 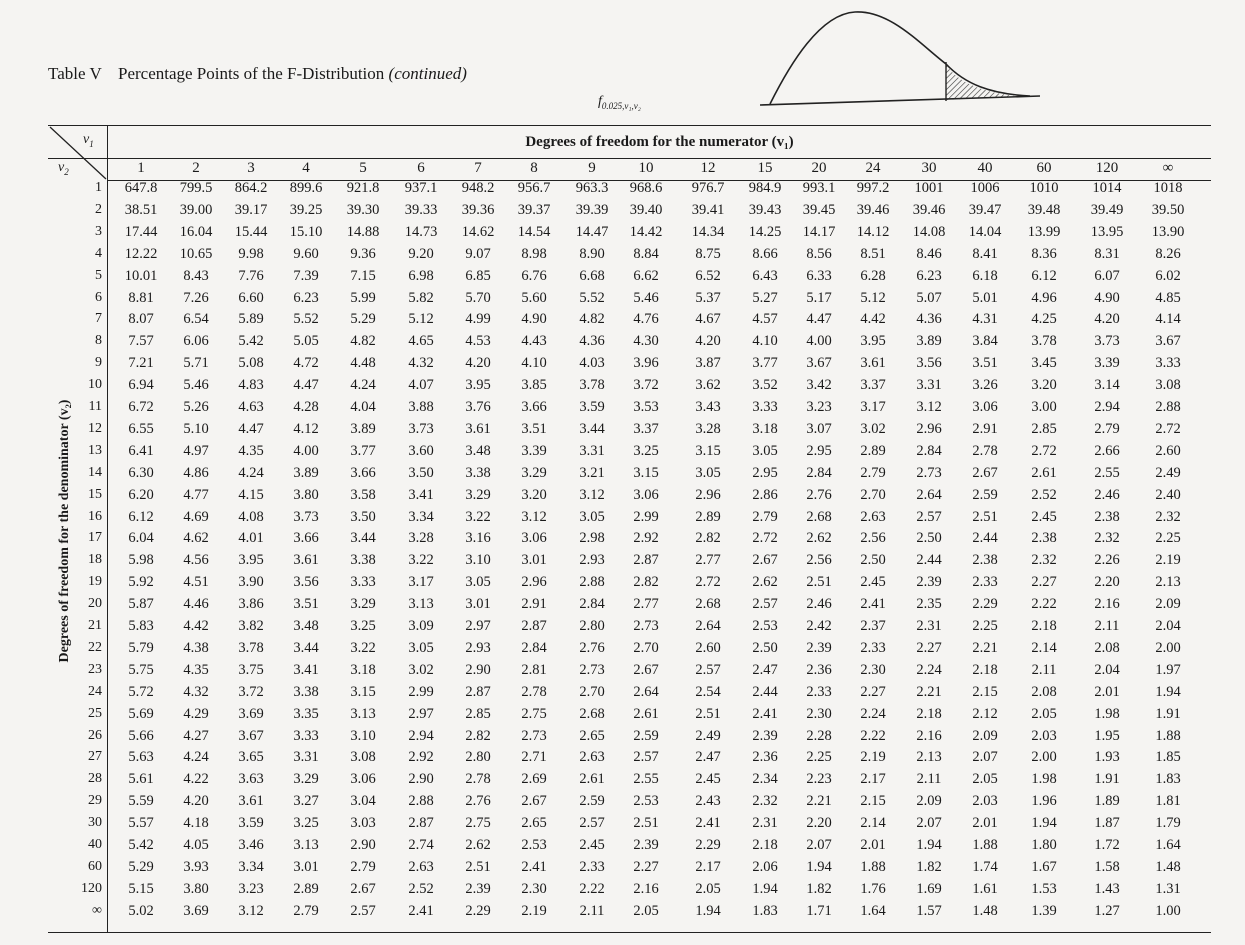 I want to click on table-cell: 3.04, so click(x=363, y=801).